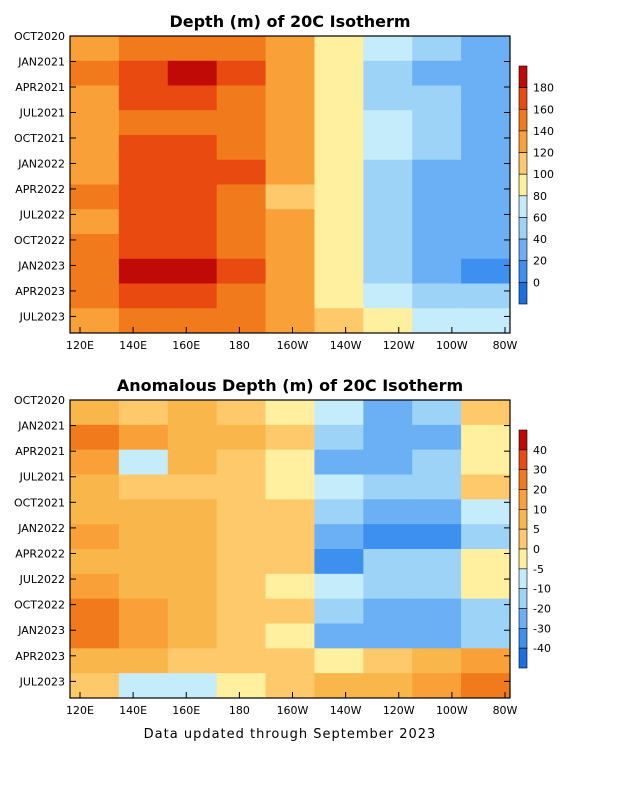  Describe the element at coordinates (289, 21) in the screenshot. I see `chart-title: Depth (m) of 20C Isotherm` at that location.